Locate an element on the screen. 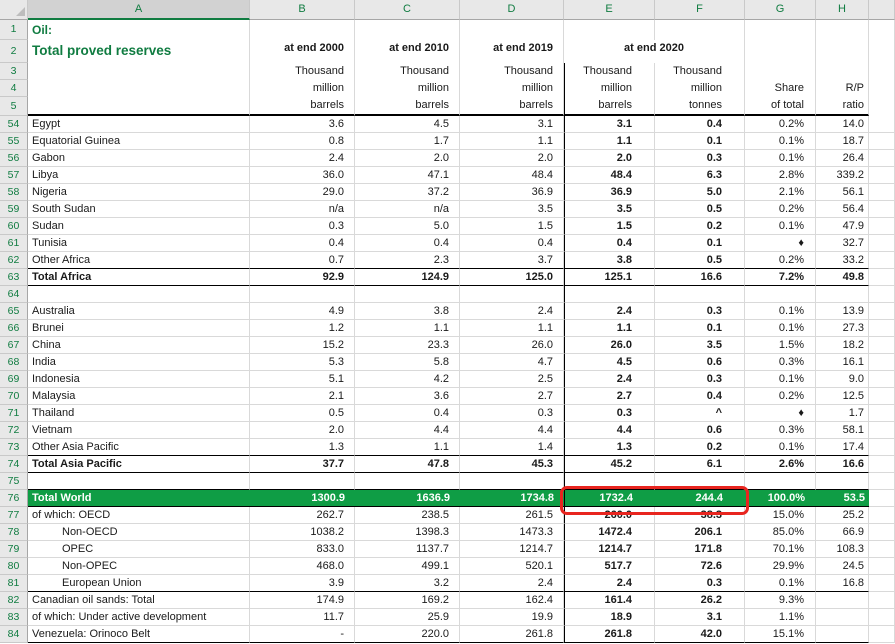  cell-H54: 14.0 is located at coordinates (842, 124).